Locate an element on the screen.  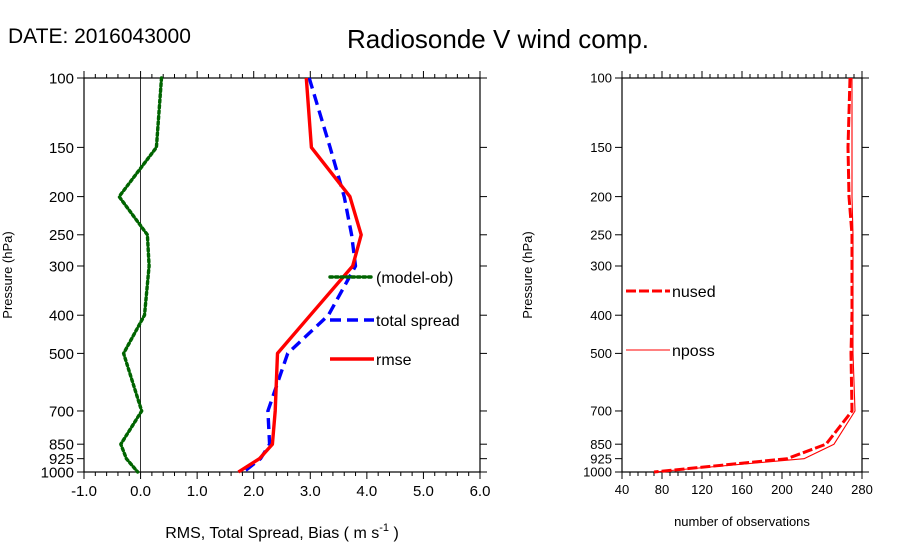
x-tick-label: 0.0 is located at coordinates (140, 491).